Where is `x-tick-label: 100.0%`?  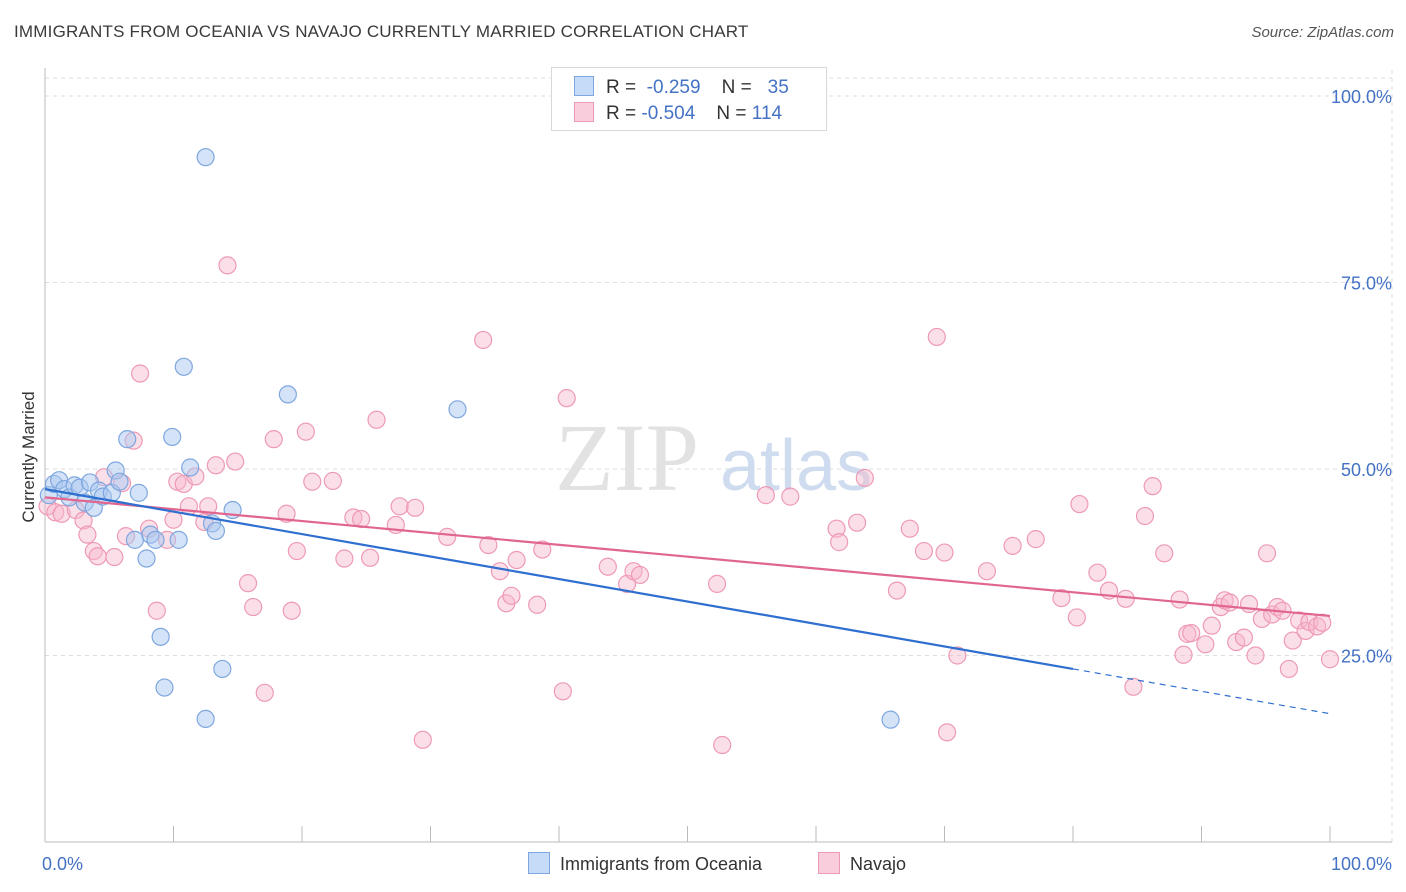
x-tick-label: 100.0% is located at coordinates (1361, 864).